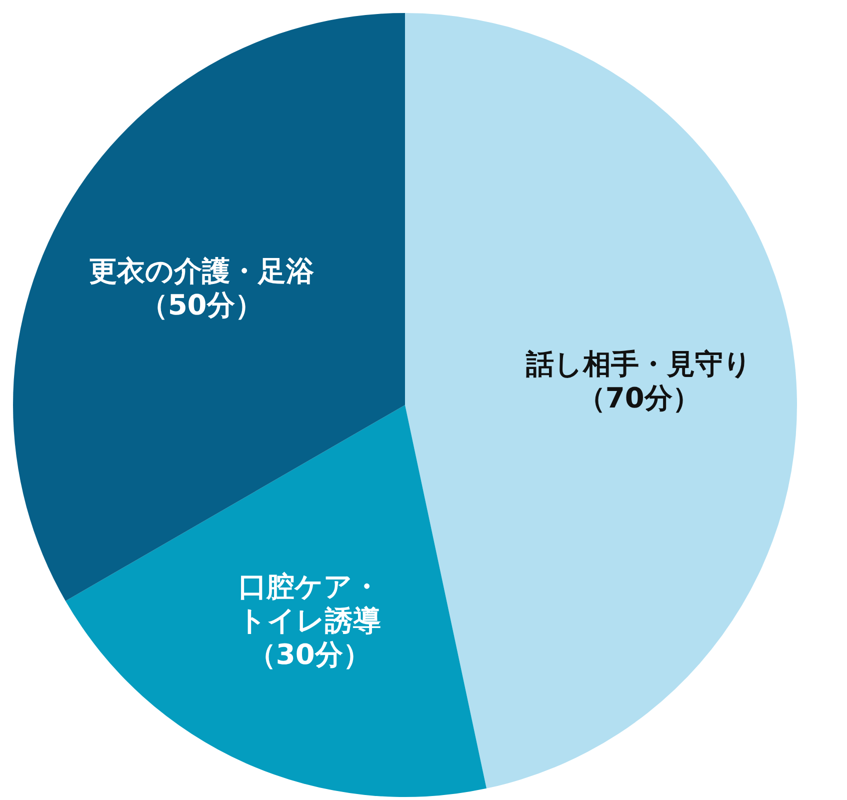  What do you see at coordinates (309, 653) in the screenshot?
I see `data-label: （30分）` at bounding box center [309, 653].